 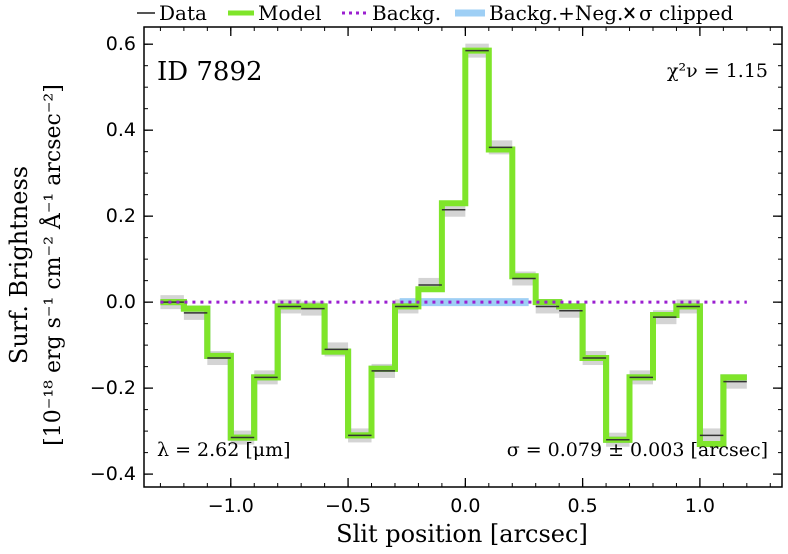 I want to click on y-tick-label: 0.6, so click(x=121, y=44).